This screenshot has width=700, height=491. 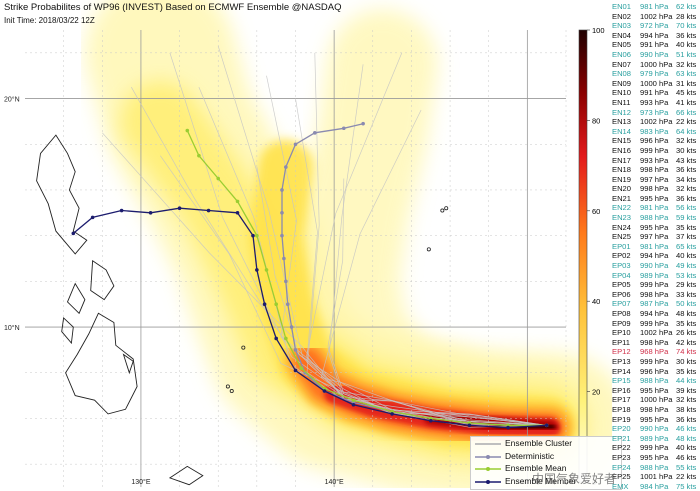 What do you see at coordinates (12, 100) in the screenshot?
I see `y-tick-label: 20°N` at bounding box center [12, 100].